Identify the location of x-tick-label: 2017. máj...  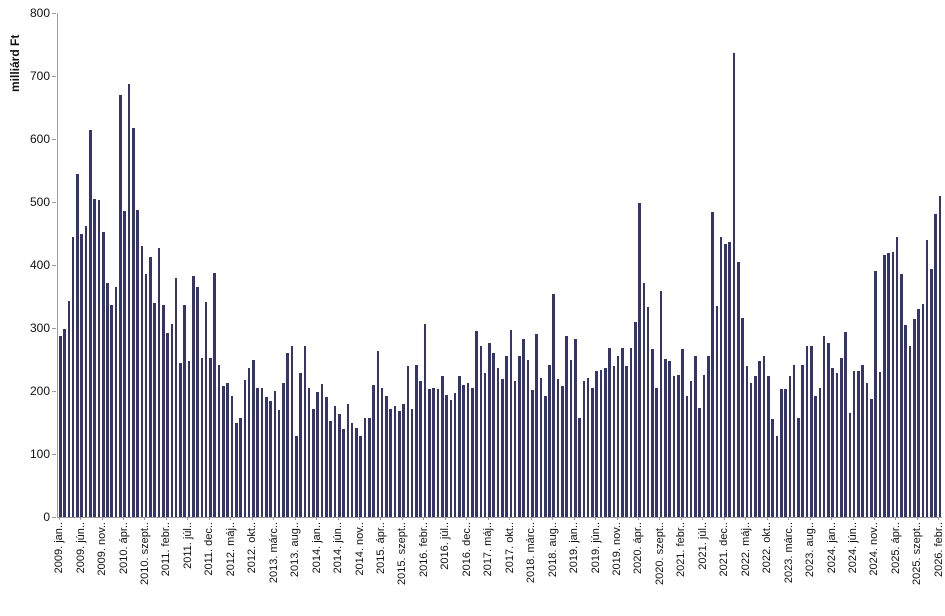
(488, 549).